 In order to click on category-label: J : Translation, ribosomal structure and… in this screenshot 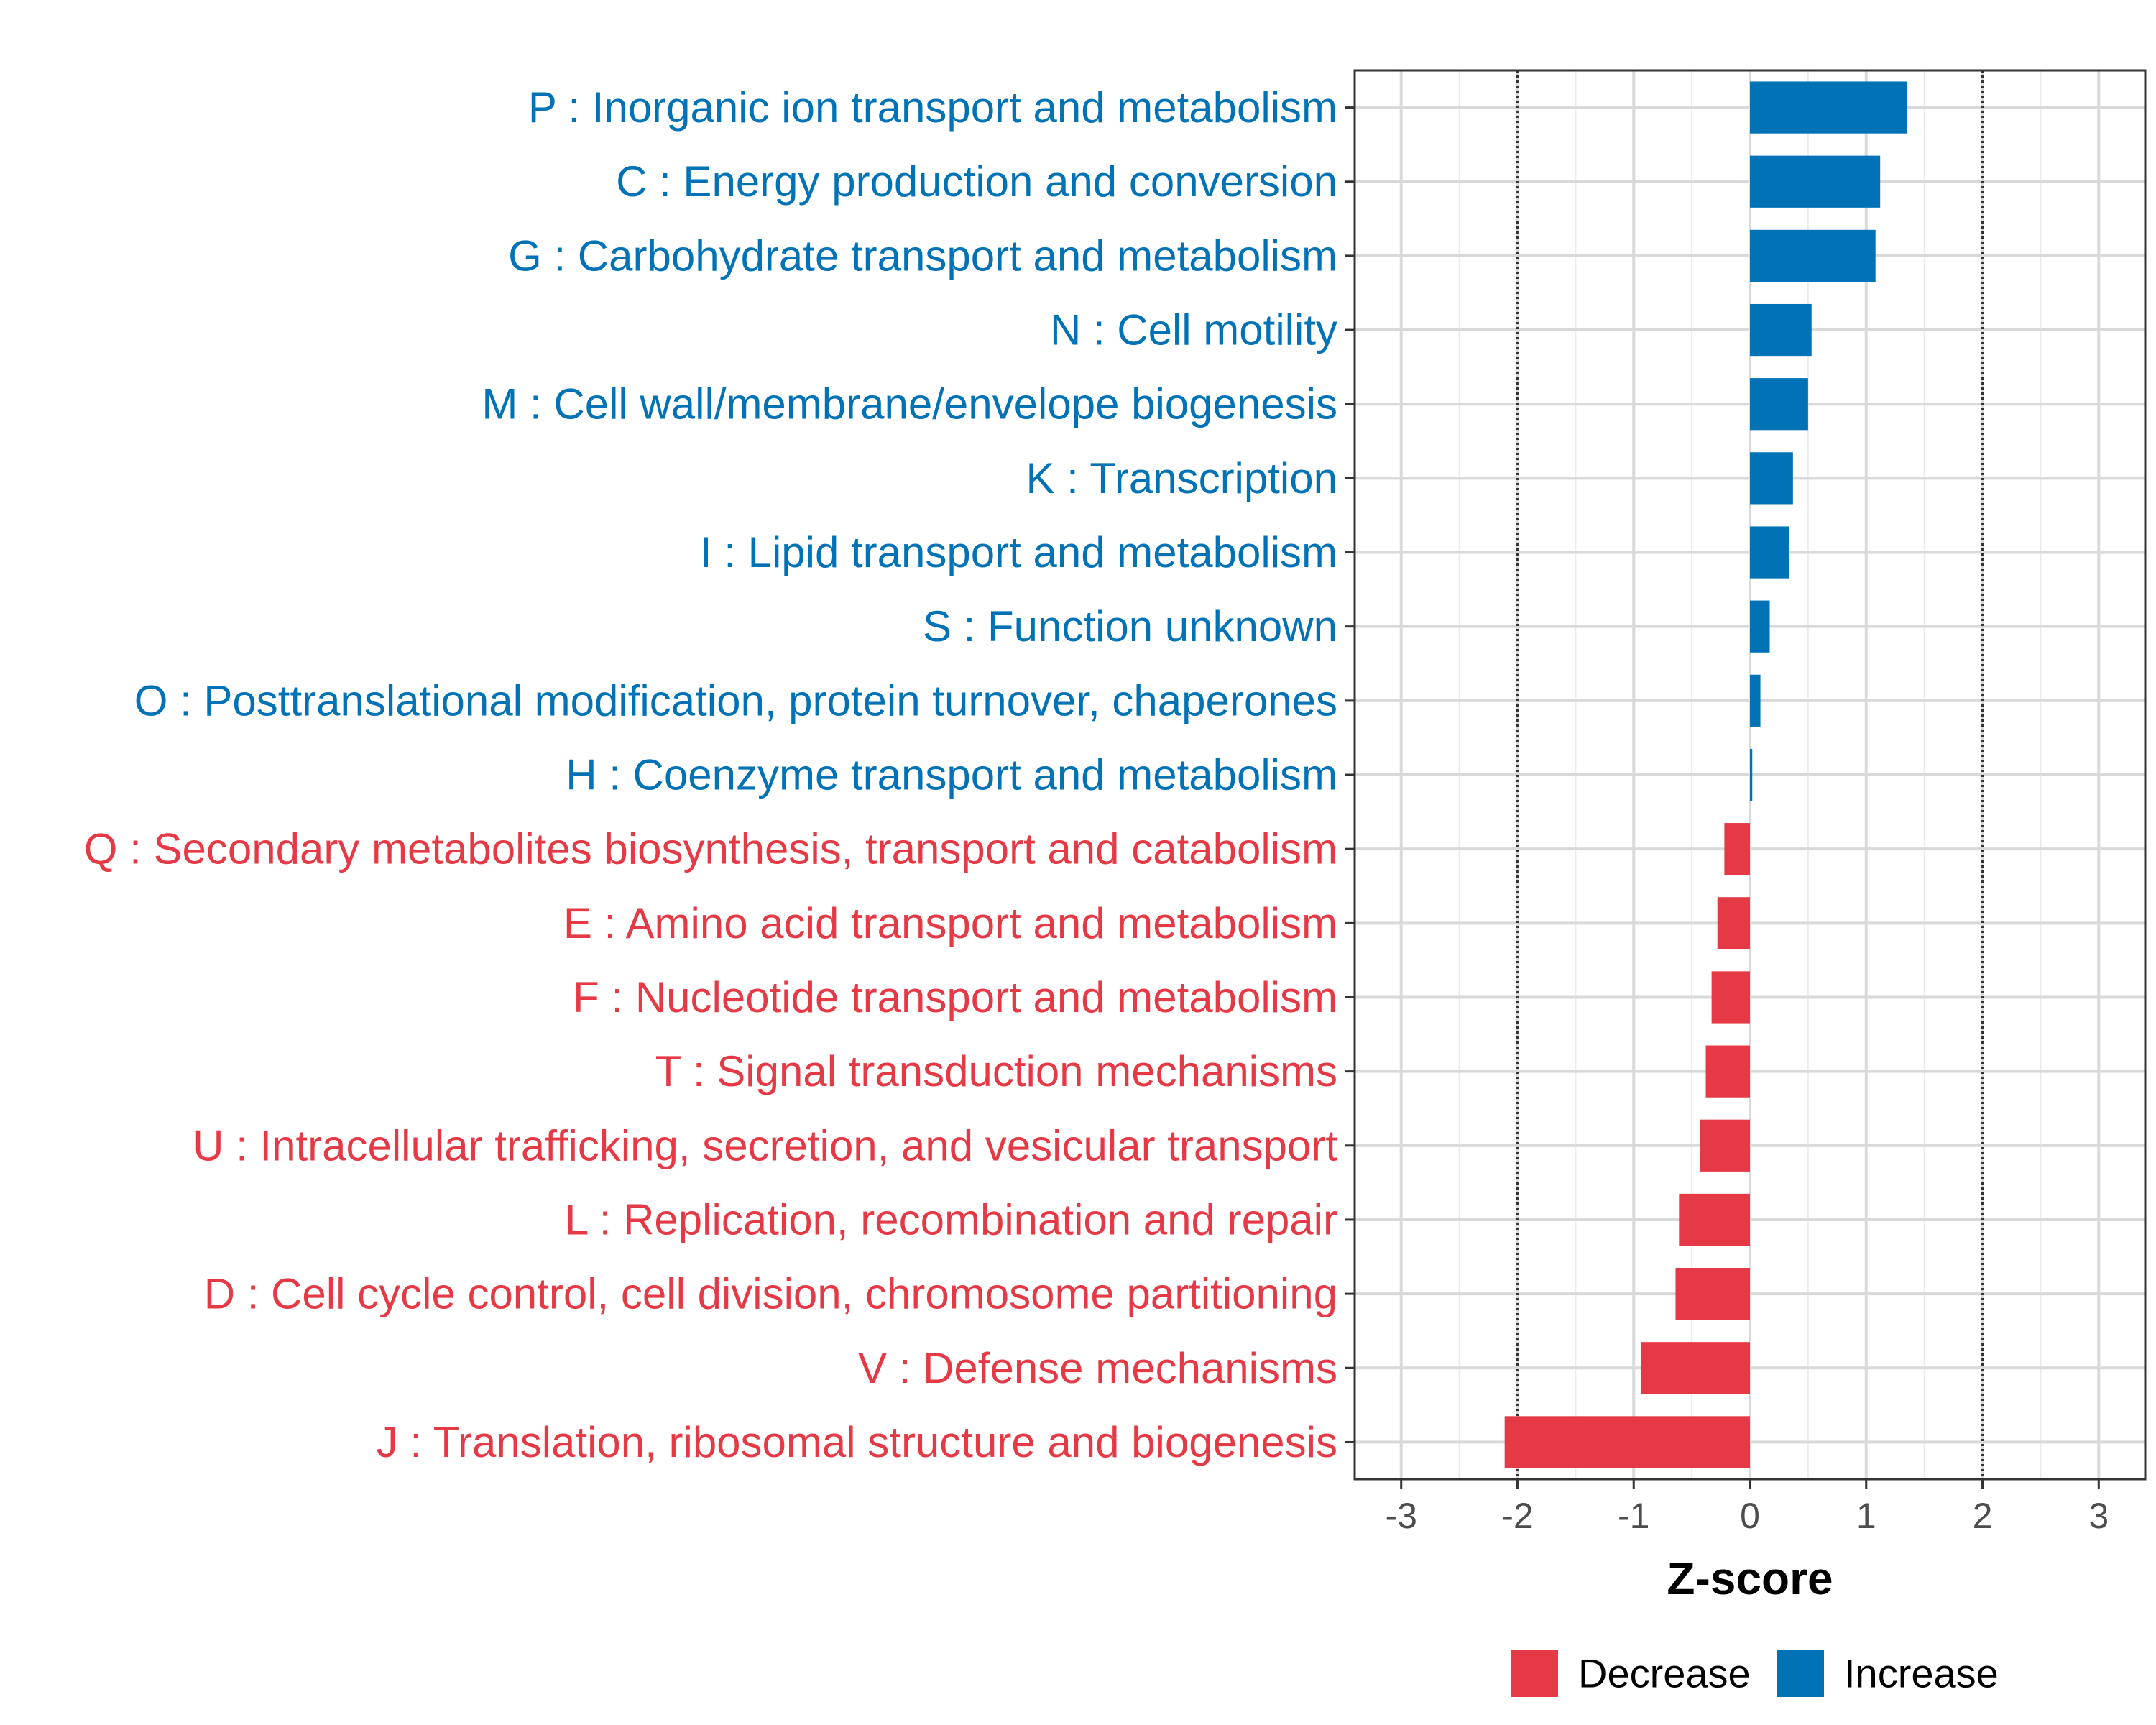, I will do `click(857, 1442)`.